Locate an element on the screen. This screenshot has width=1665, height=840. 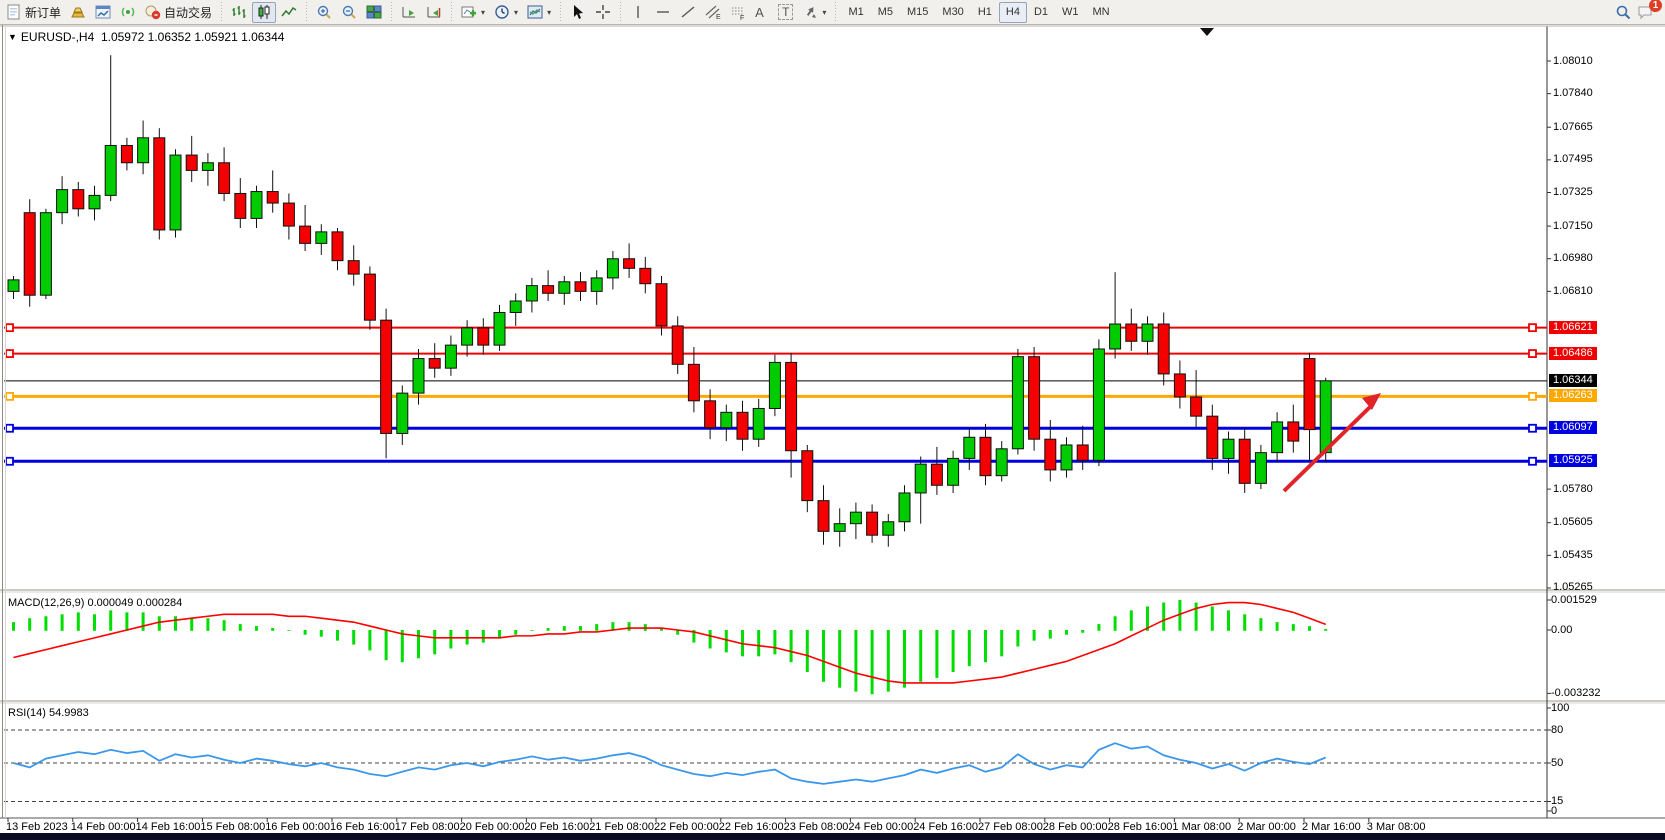
timeframe-M30: M30 is located at coordinates (953, 12).